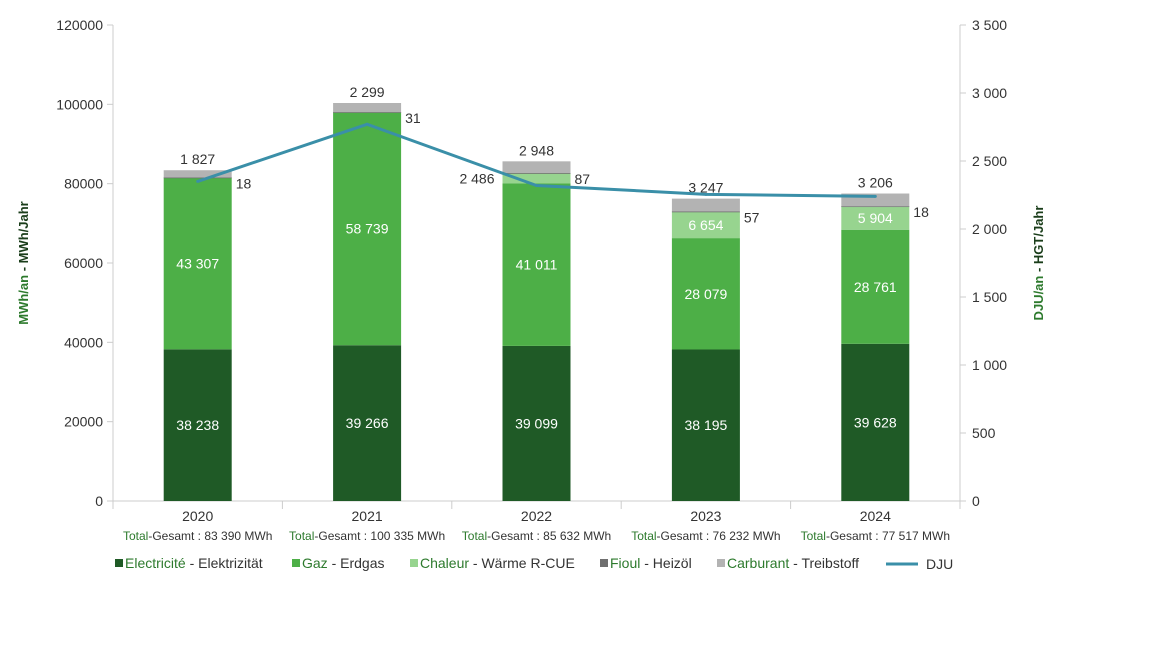  What do you see at coordinates (343, 563) in the screenshot?
I see `legend-label-gaz: Gaz - Erdgas` at bounding box center [343, 563].